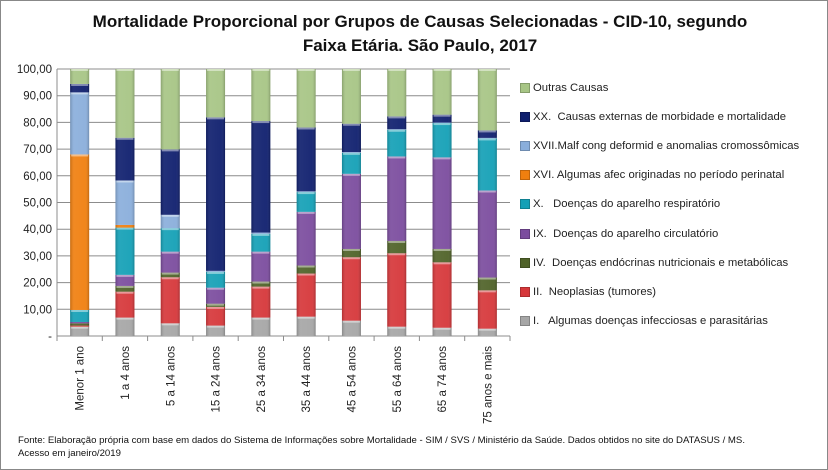 The width and height of the screenshot is (828, 470). Describe the element at coordinates (37, 150) in the screenshot. I see `y-tick-label: 70,00` at that location.